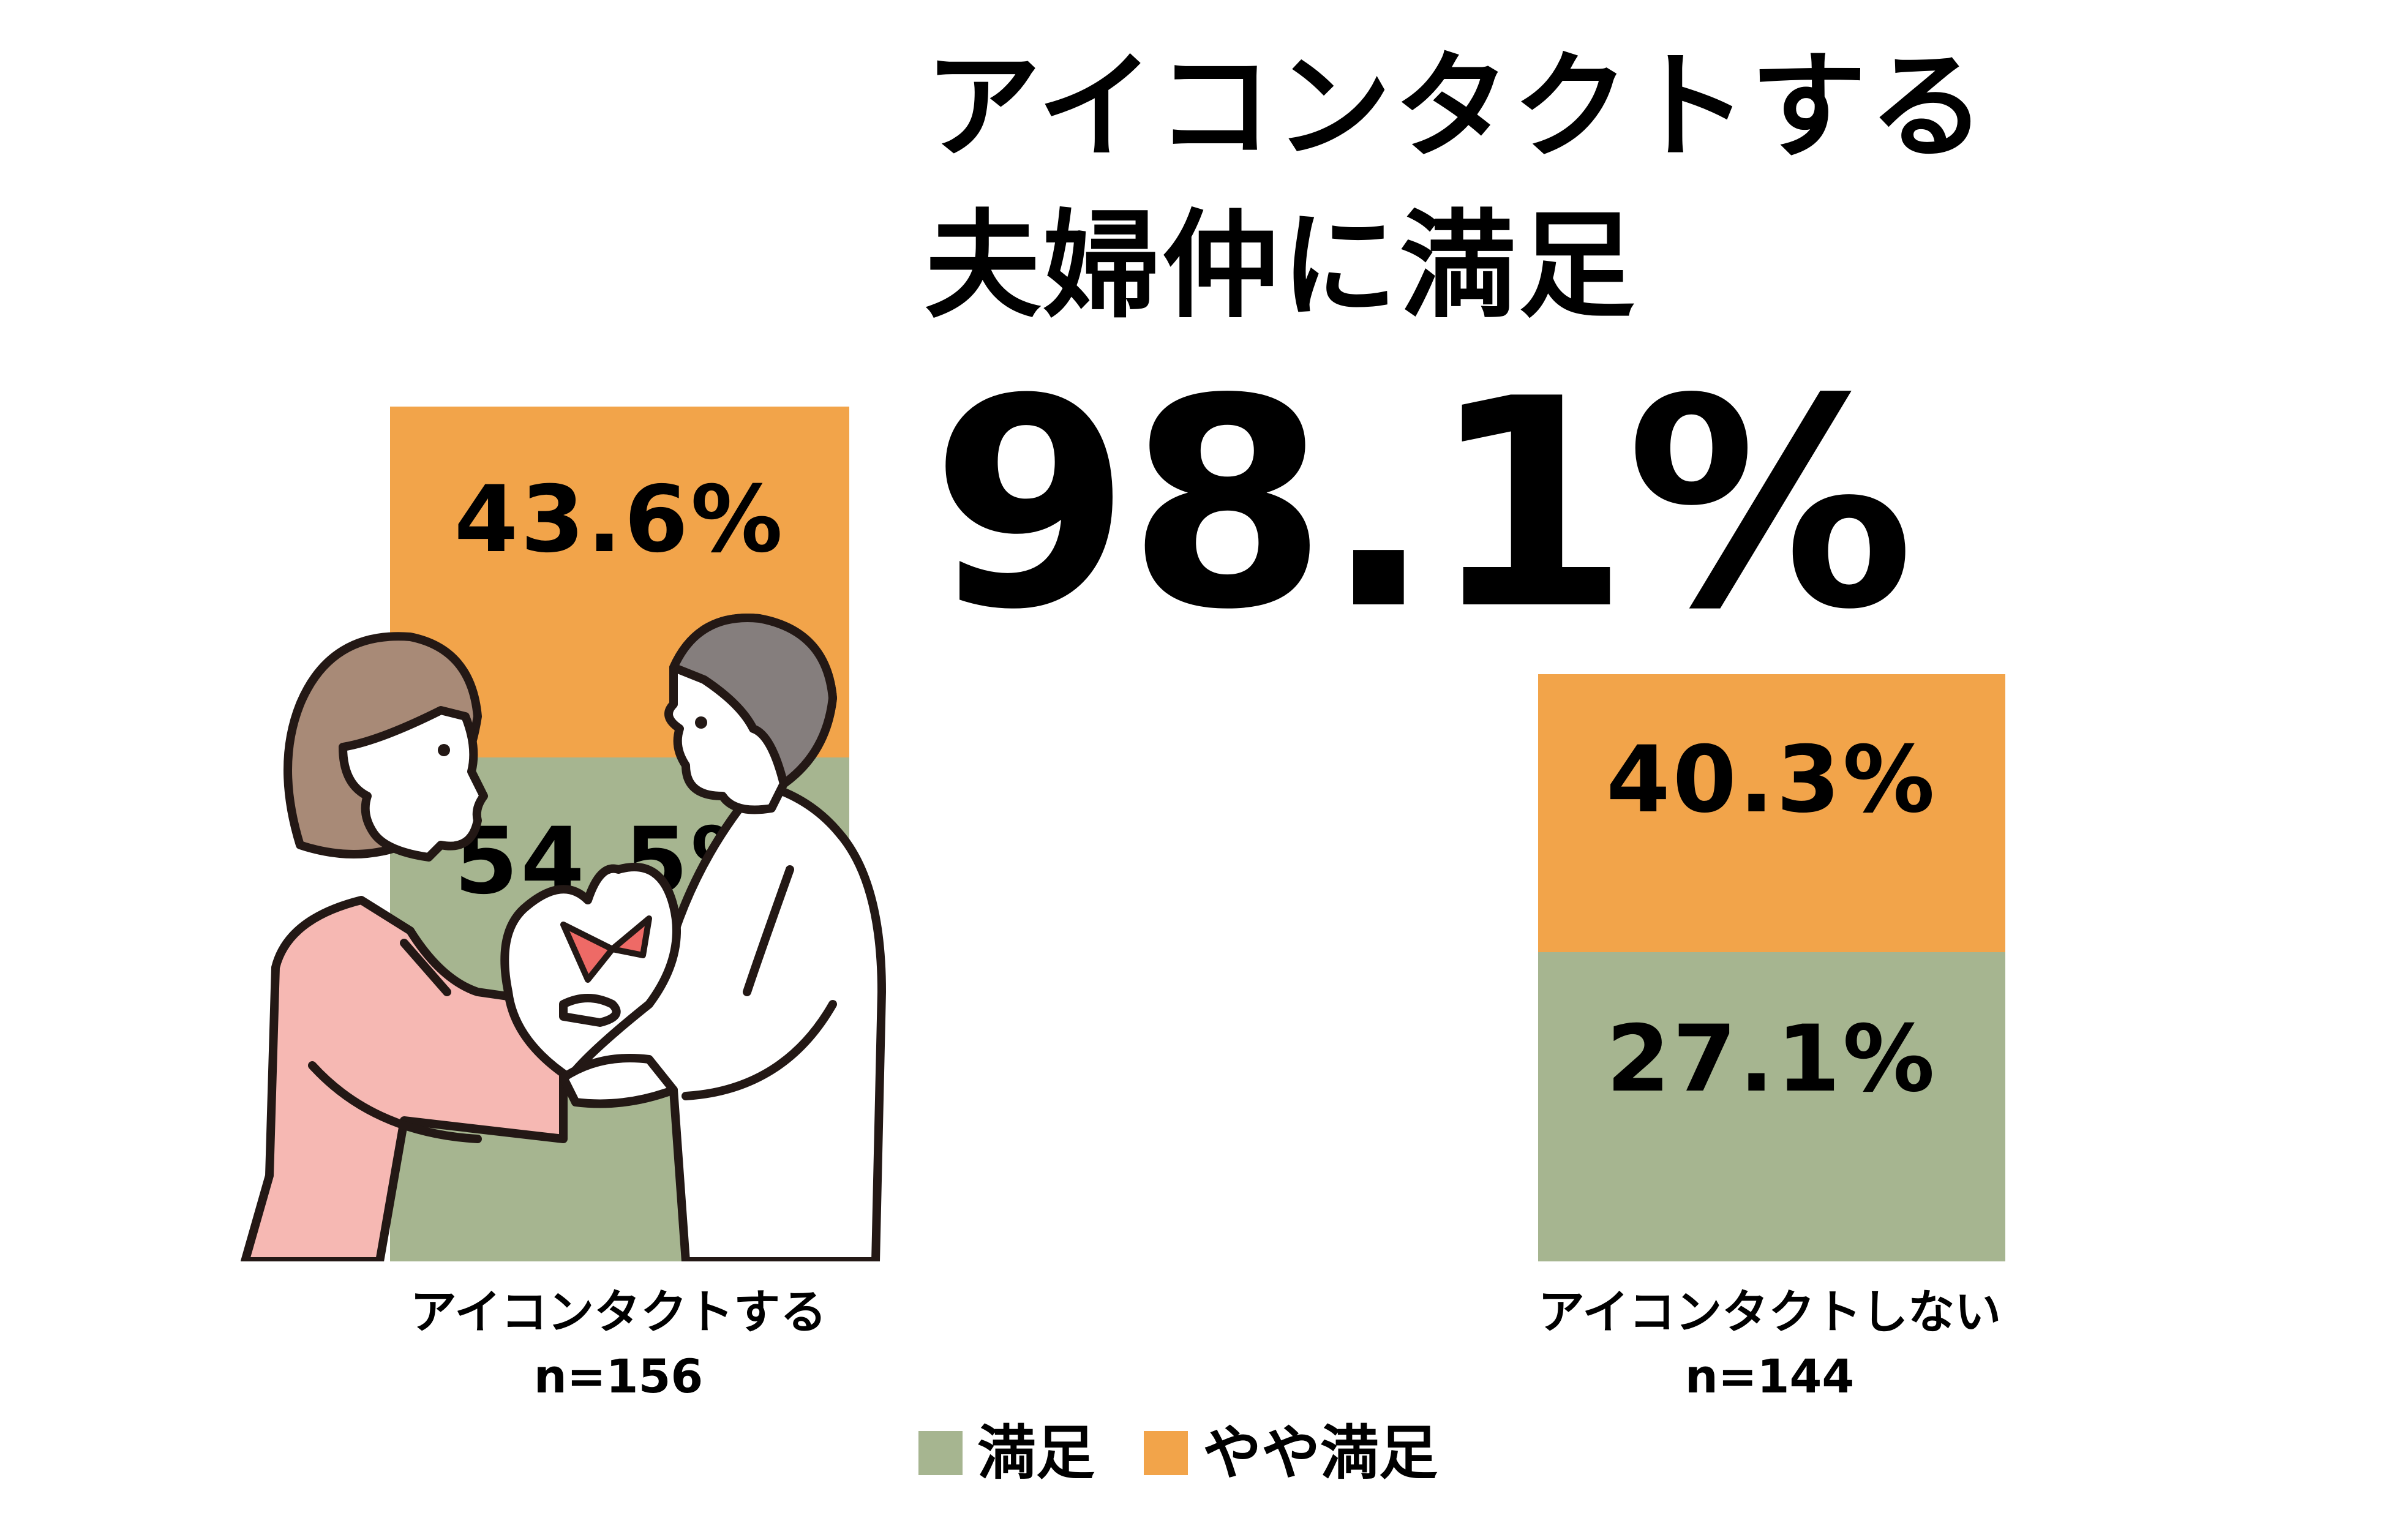  Describe the element at coordinates (1321, 1453) in the screenshot. I see `legend-label-somewhat-satisfied: やや満足` at that location.